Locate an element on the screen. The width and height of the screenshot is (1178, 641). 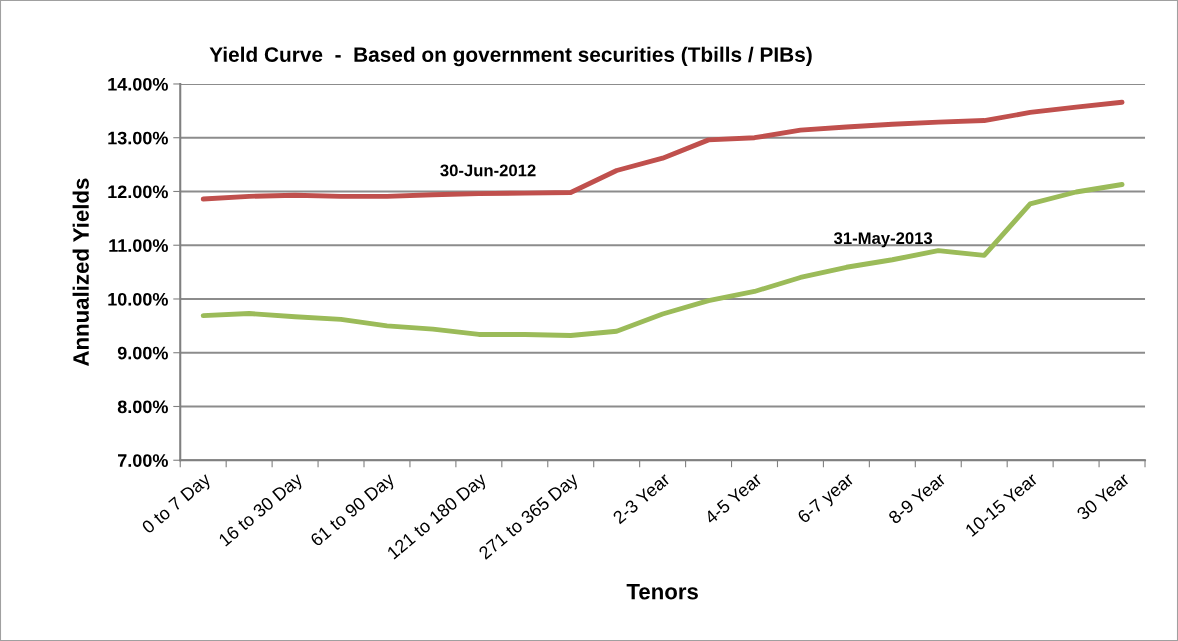
series-label: 31-May-2013 is located at coordinates (883, 240).